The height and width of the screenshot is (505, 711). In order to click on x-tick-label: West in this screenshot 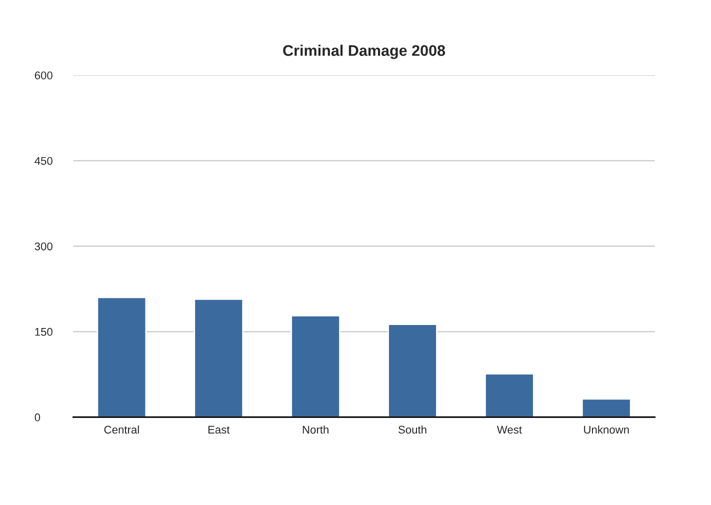, I will do `click(509, 430)`.